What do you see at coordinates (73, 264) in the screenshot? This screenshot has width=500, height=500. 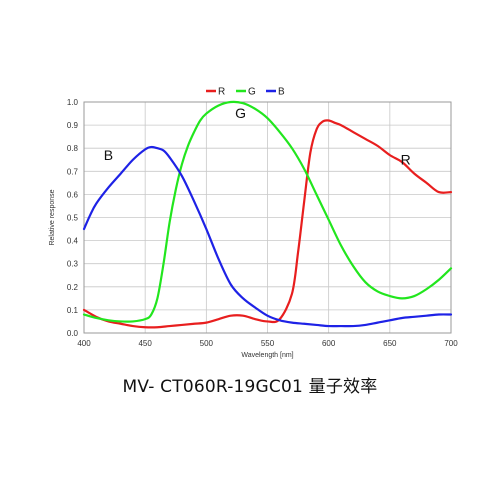 I see `y-tick-label: 0.3` at bounding box center [73, 264].